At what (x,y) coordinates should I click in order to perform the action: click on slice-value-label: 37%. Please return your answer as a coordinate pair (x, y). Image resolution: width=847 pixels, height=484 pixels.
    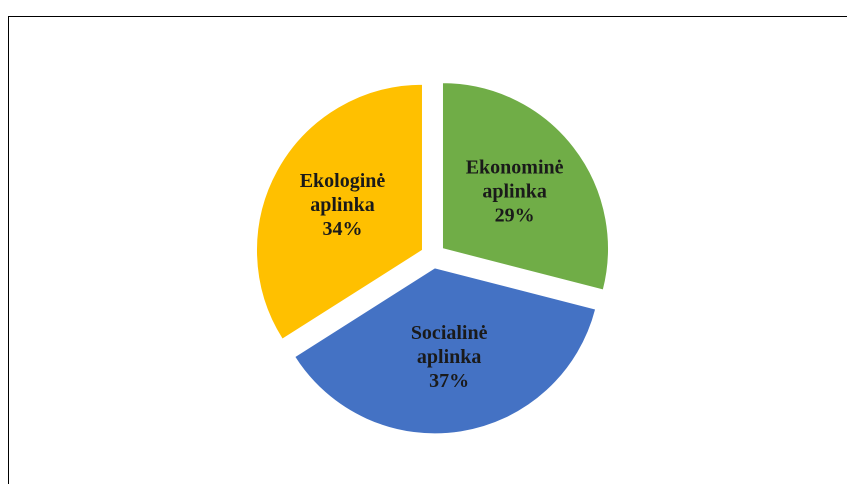
    Looking at the image, I should click on (449, 381).